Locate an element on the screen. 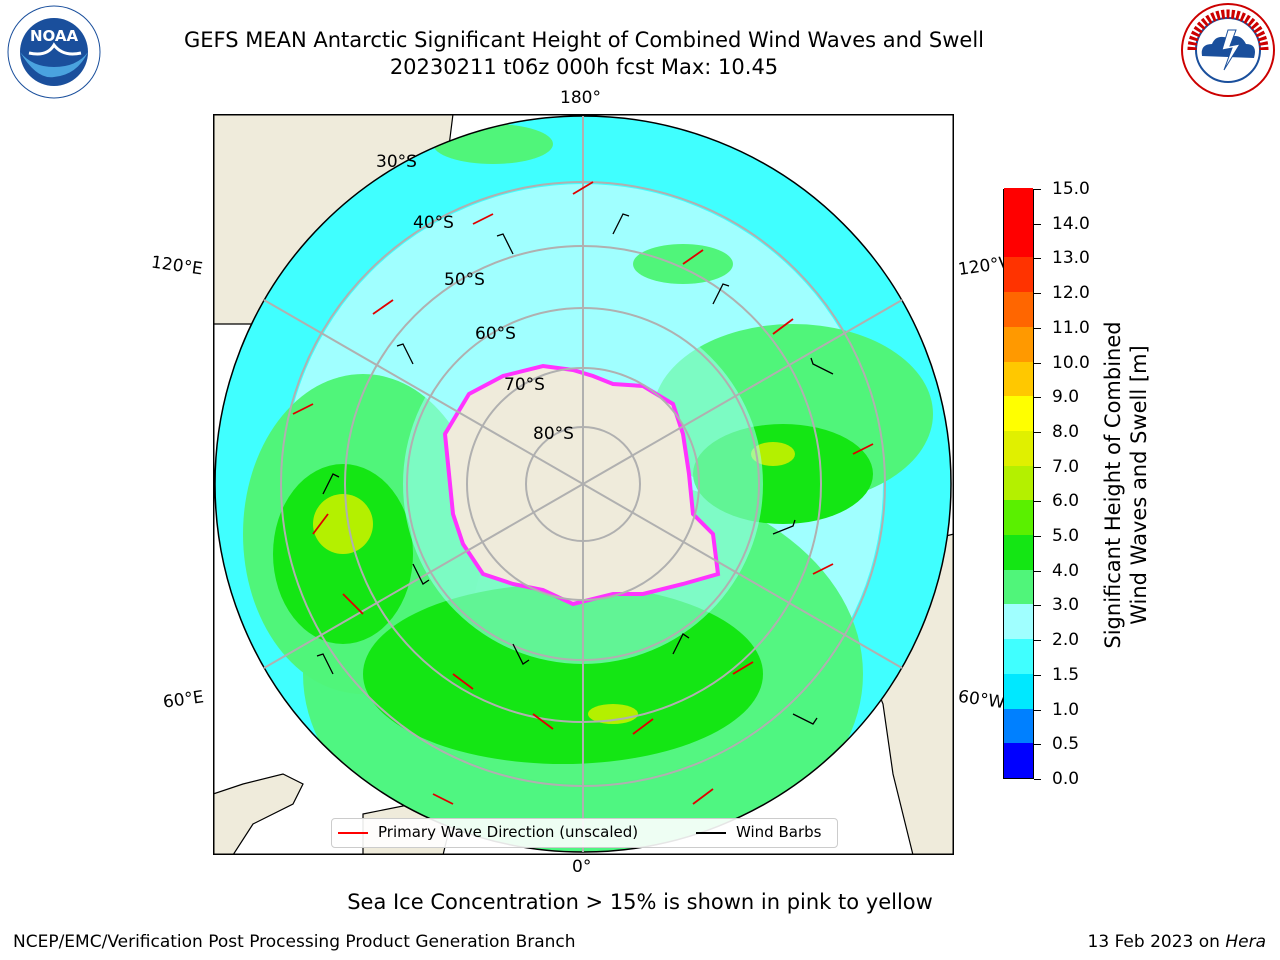  lat-label-70s: 70°S is located at coordinates (524, 385).